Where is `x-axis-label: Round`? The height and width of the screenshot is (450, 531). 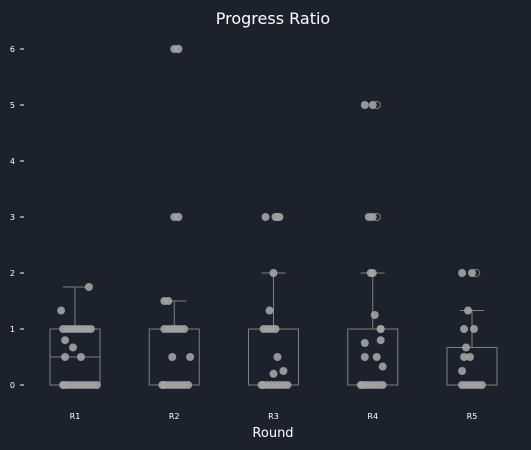 x-axis-label: Round is located at coordinates (272, 433).